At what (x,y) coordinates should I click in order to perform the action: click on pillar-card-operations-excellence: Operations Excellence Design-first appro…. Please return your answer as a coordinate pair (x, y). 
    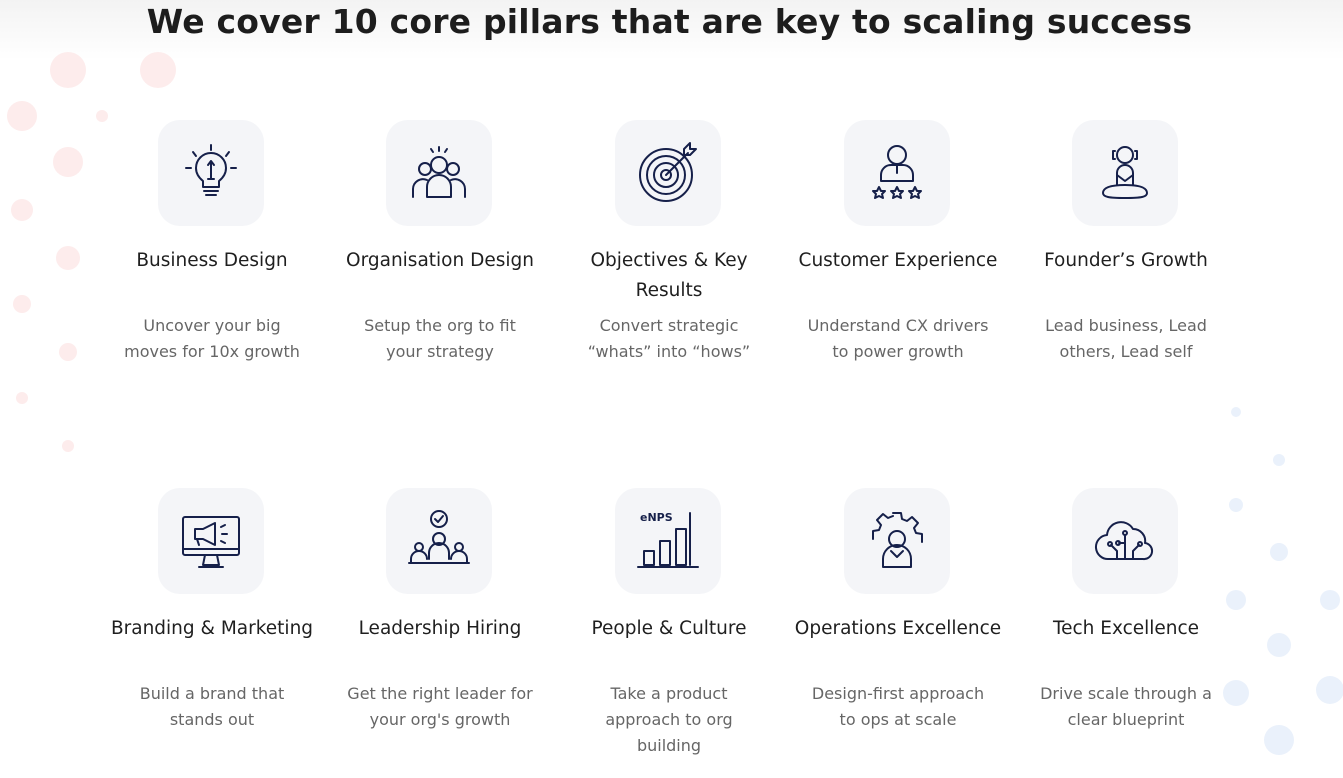
    Looking at the image, I should click on (898, 633).